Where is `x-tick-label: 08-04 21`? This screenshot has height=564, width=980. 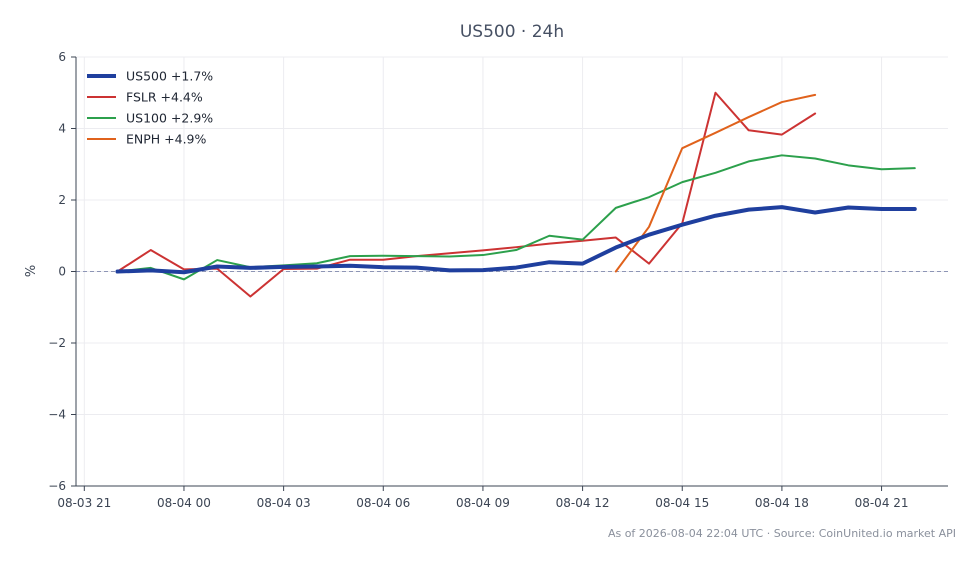 x-tick-label: 08-04 21 is located at coordinates (882, 503).